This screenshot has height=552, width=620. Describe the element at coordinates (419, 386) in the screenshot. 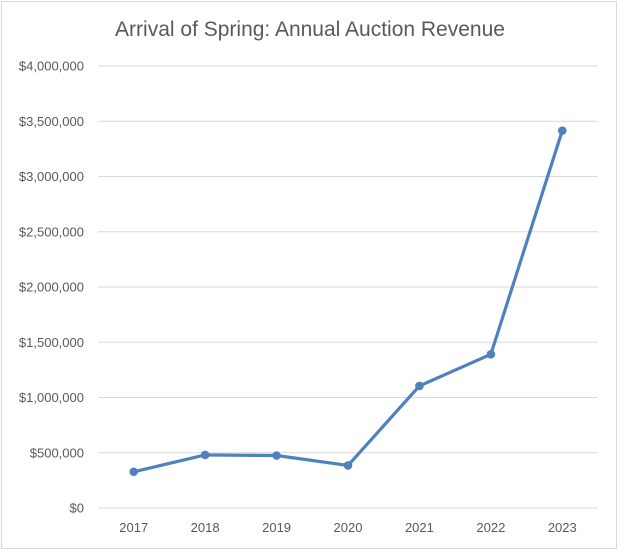

I see `data-point-2021` at that location.